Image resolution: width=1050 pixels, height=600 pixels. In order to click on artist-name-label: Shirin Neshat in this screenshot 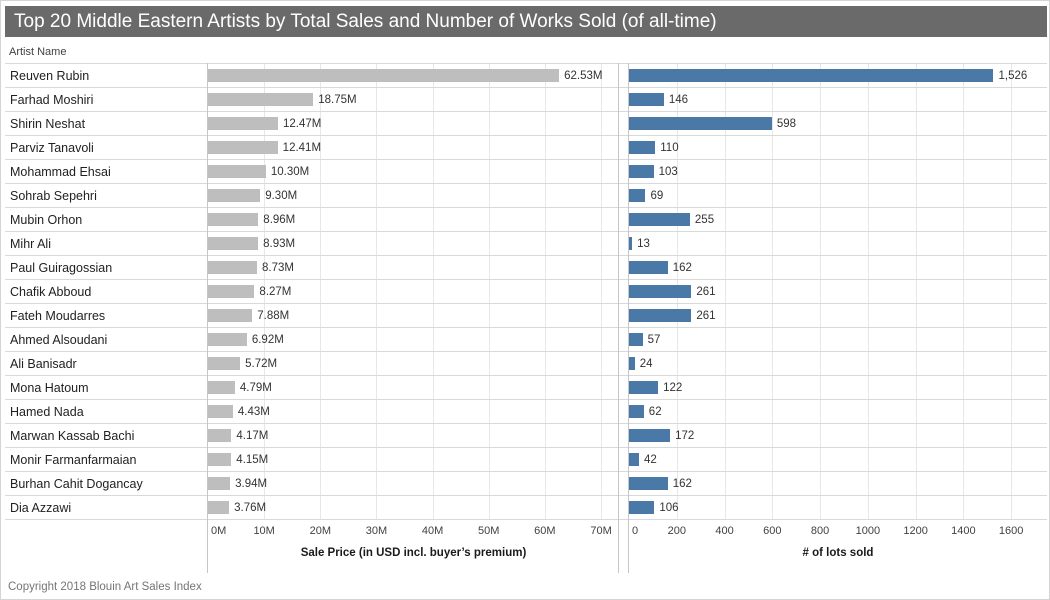, I will do `click(48, 123)`.